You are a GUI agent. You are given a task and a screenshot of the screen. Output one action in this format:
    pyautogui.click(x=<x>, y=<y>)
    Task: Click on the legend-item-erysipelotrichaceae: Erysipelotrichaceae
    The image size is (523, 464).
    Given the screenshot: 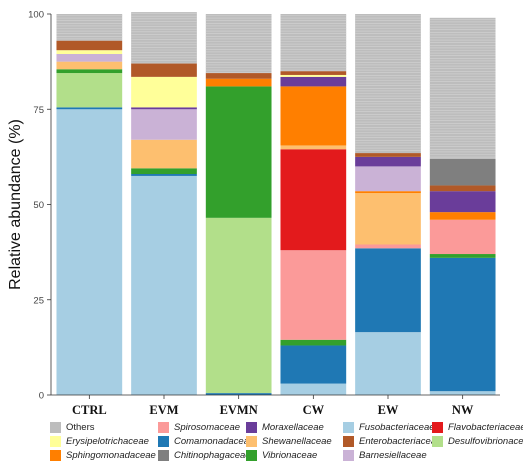 What is the action you would take?
    pyautogui.click(x=99, y=441)
    